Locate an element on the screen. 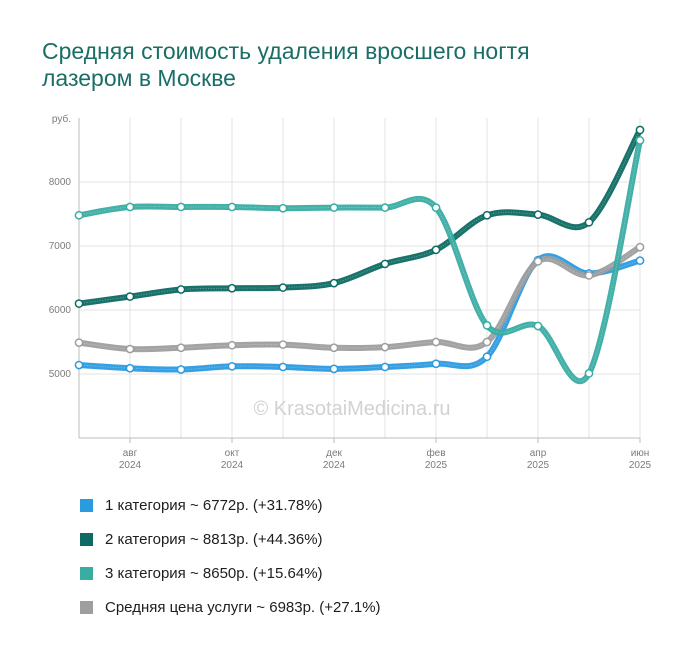 Image resolution: width=700 pixels, height=650 pixels. legend-item-1: 1 категория ~ 6772р. (+31.78%) is located at coordinates (230, 505).